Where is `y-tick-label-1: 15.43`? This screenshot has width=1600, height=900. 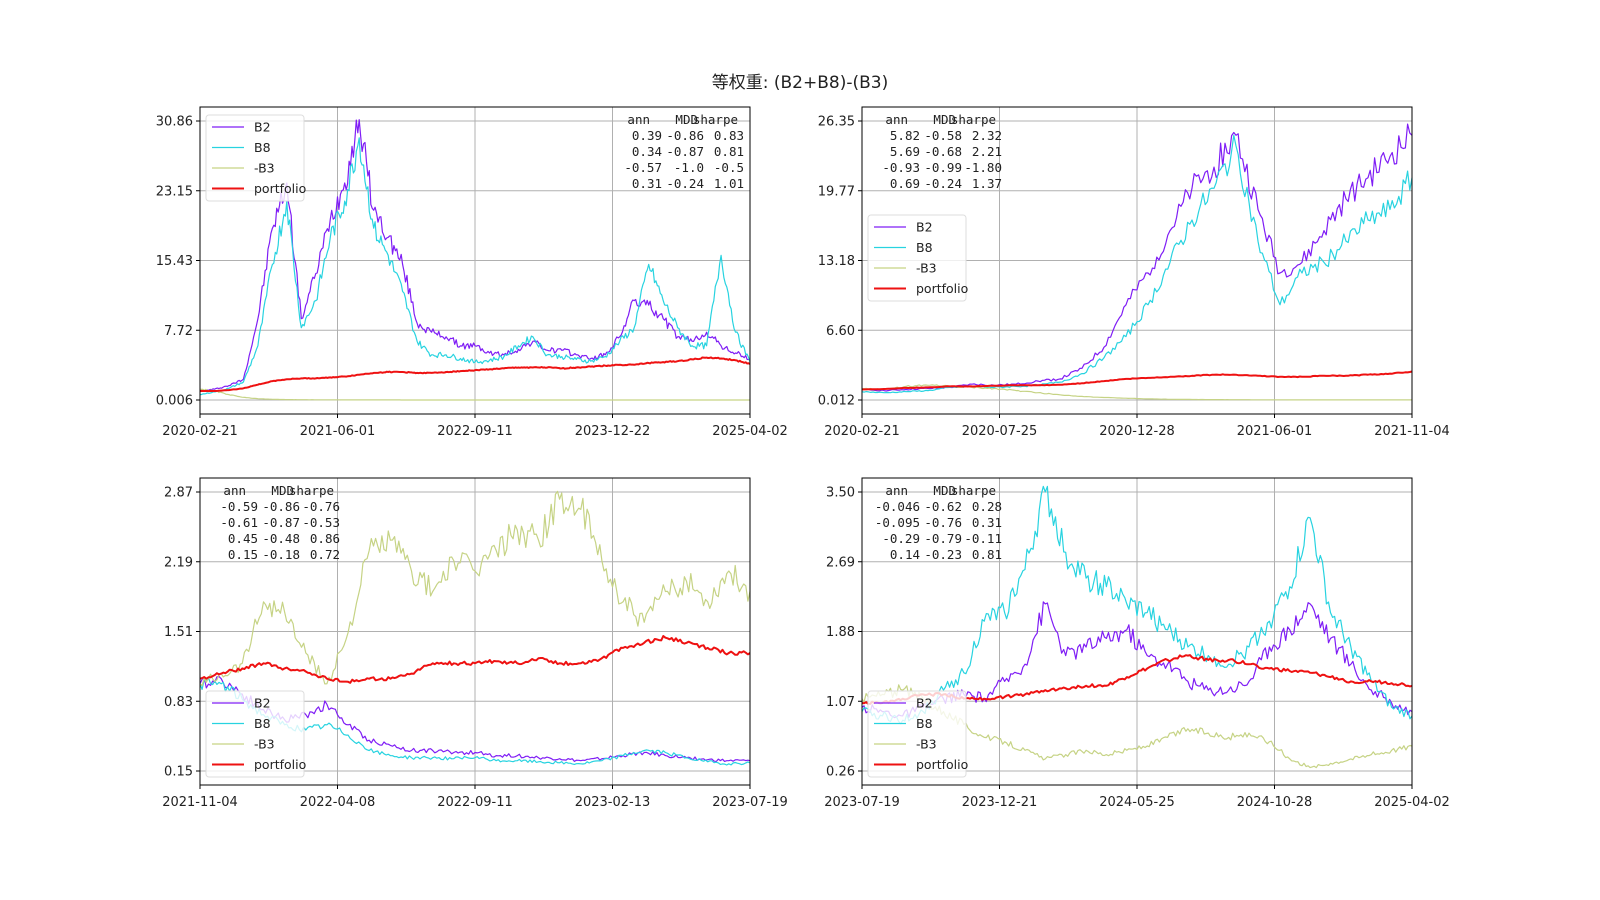 y-tick-label-1: 15.43 is located at coordinates (174, 261).